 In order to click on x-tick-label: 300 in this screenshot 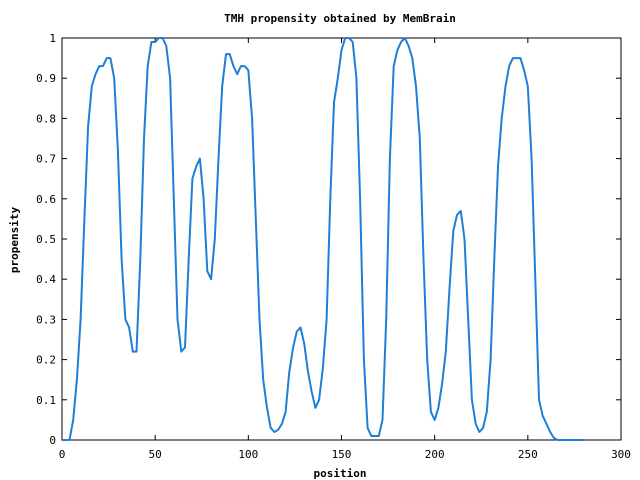, I will do `click(621, 454)`.